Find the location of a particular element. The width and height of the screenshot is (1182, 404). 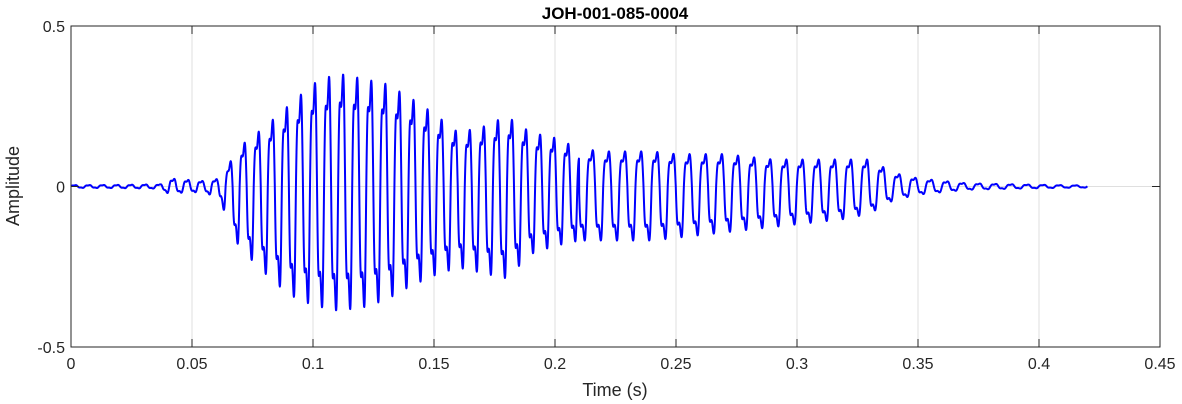

x-tick-label: 0.35 is located at coordinates (917, 364).